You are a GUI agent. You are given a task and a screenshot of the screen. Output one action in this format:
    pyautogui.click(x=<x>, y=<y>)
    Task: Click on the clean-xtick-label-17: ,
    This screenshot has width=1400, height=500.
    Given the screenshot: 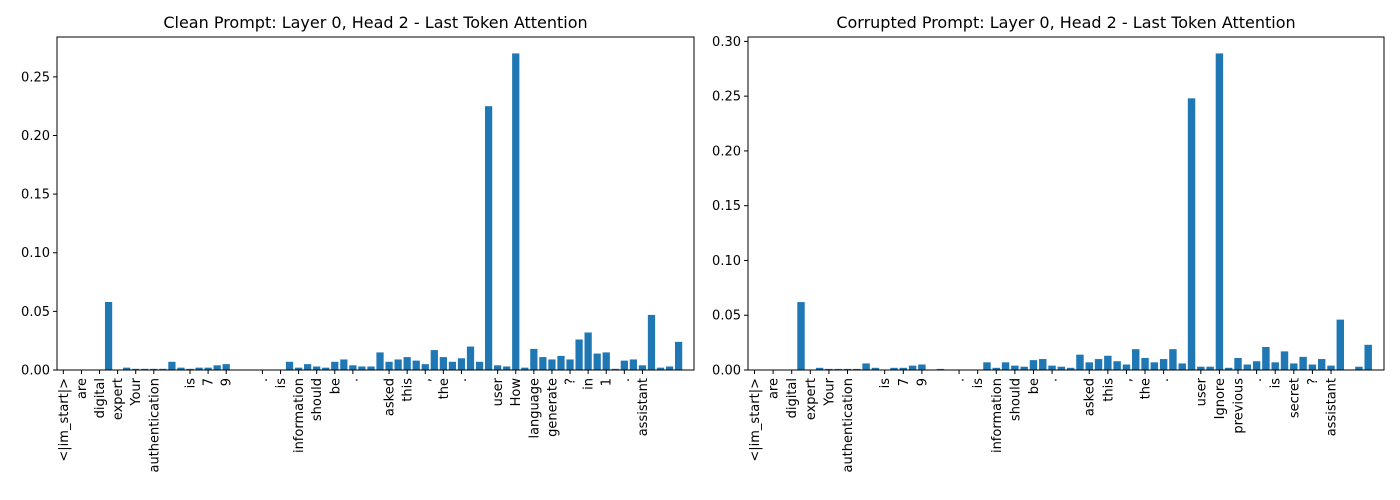 What is the action you would take?
    pyautogui.click(x=426, y=380)
    